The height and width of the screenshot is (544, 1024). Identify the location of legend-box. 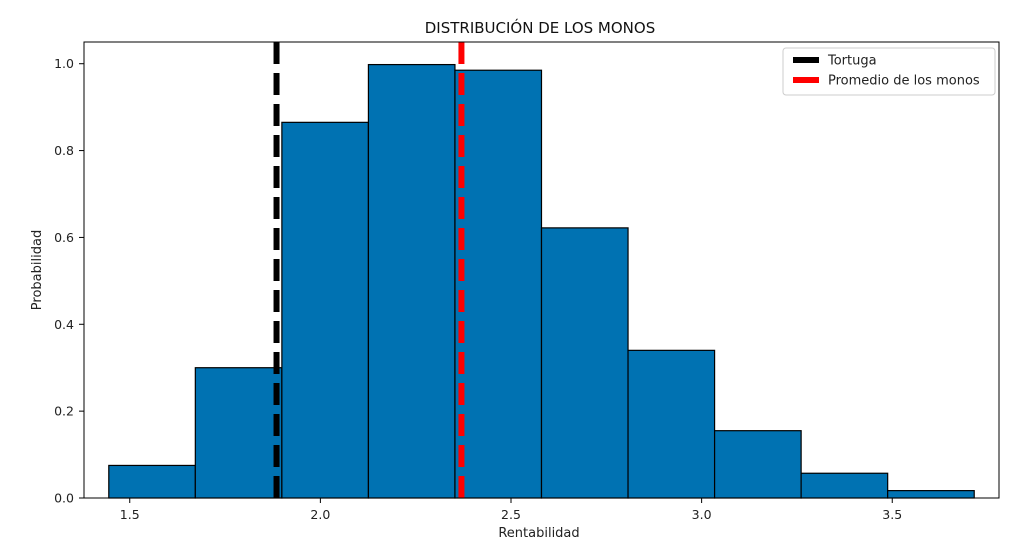
(889, 71).